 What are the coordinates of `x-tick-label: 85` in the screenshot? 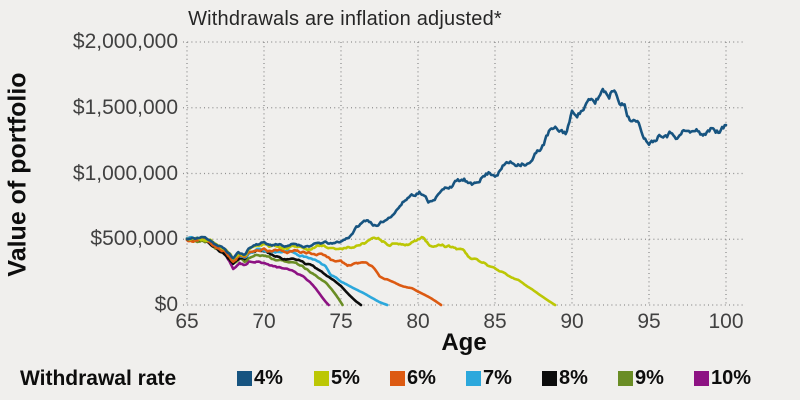 It's located at (495, 321).